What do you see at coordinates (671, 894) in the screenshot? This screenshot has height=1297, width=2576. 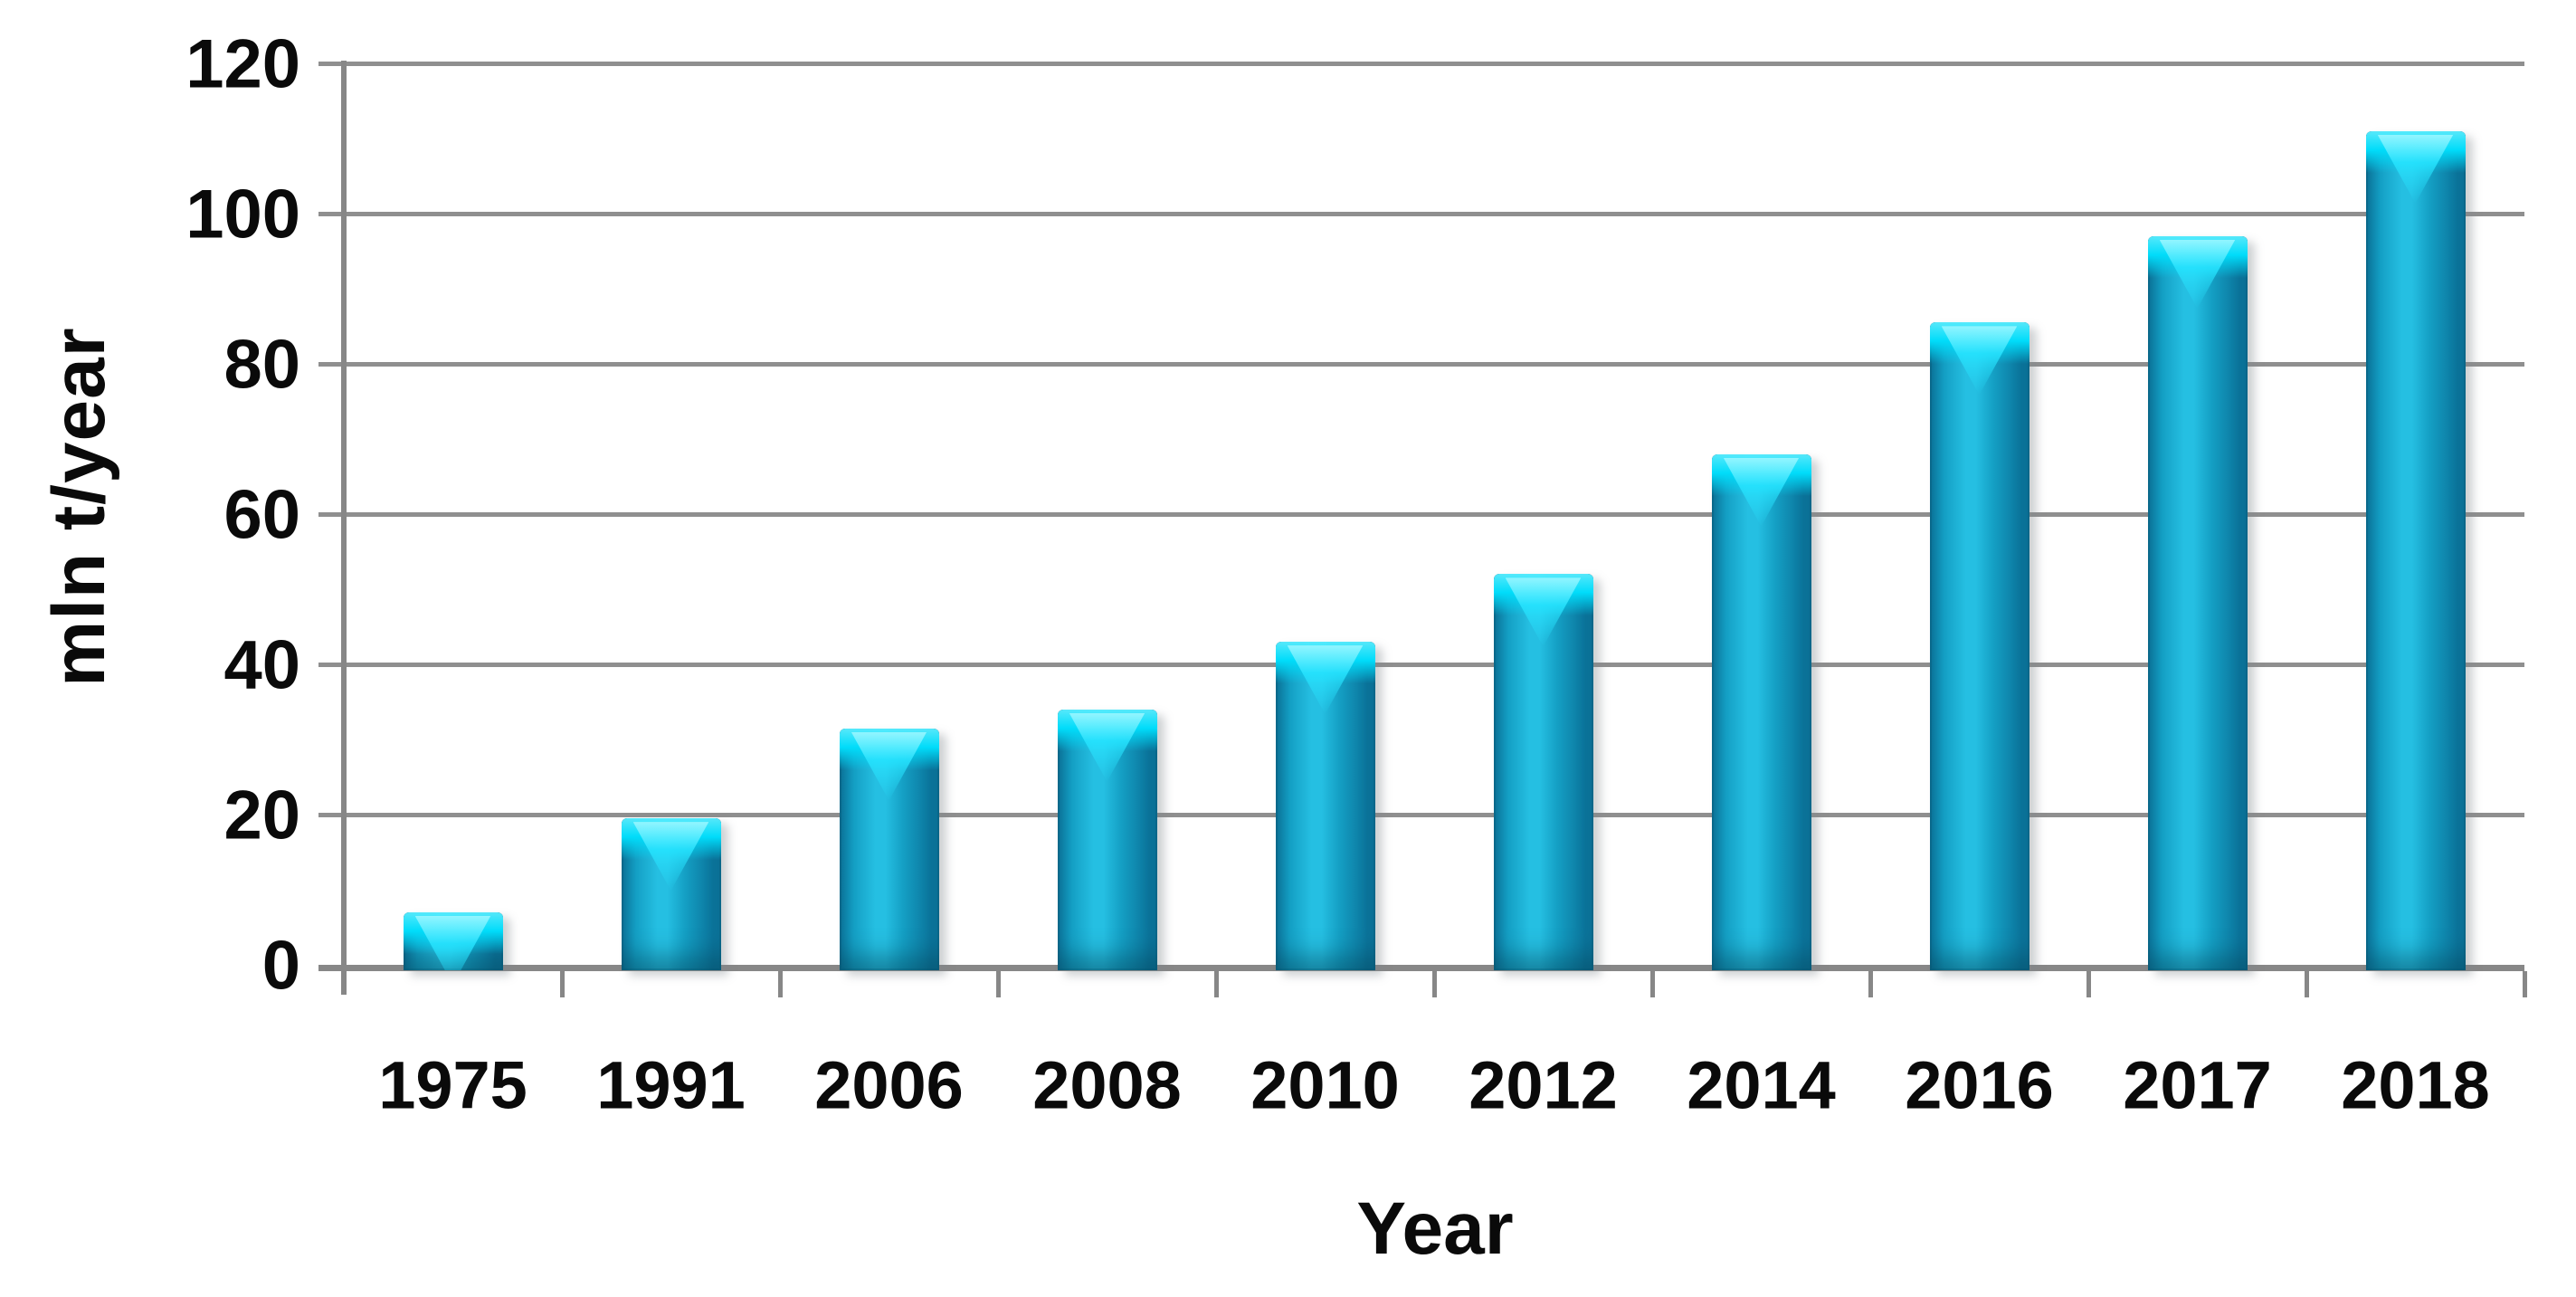 I see `bar-1991` at bounding box center [671, 894].